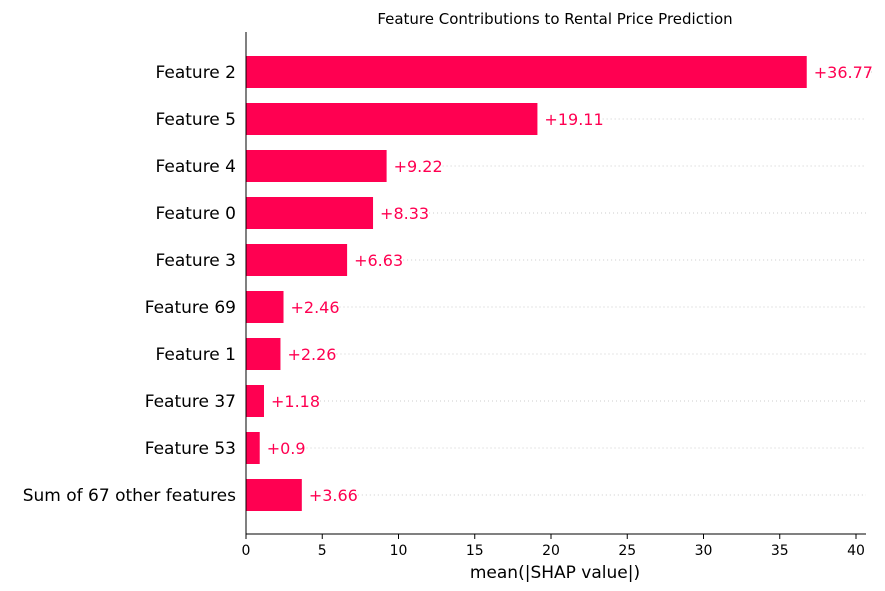 The image size is (885, 591). Describe the element at coordinates (780, 551) in the screenshot. I see `x-tick-label: 35` at that location.